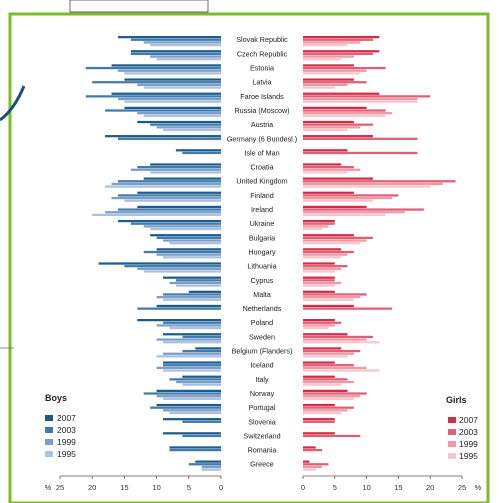 This screenshot has width=499, height=503. Describe the element at coordinates (262, 195) in the screenshot. I see `country-label: Finland` at that location.